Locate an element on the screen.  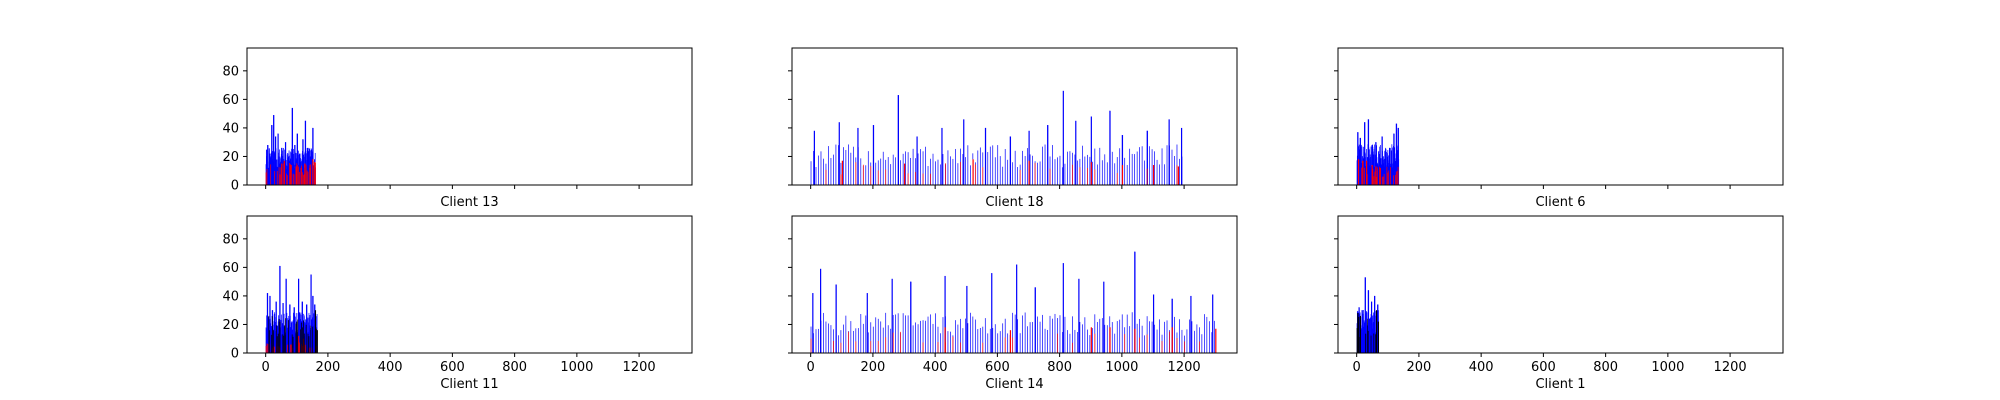
x-tick-label: 1200 is located at coordinates (1184, 367).